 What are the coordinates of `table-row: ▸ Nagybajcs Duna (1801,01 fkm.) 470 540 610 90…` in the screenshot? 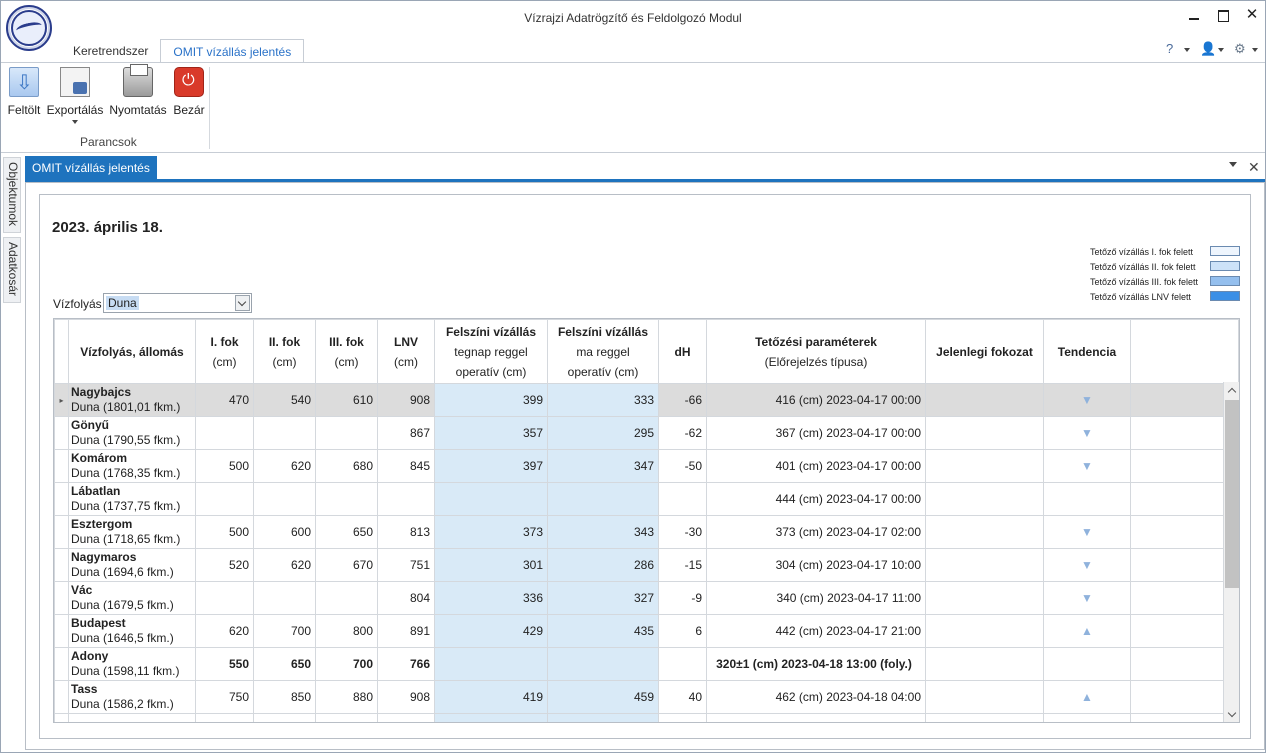 It's located at (646, 400).